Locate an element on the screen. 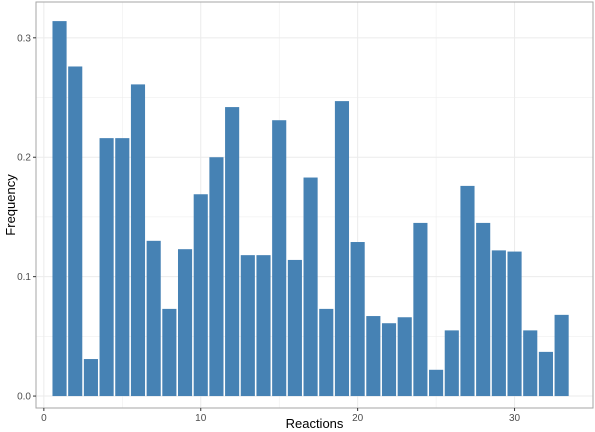 This screenshot has height=432, width=595. y-tick-label: 0.3 is located at coordinates (24, 38).